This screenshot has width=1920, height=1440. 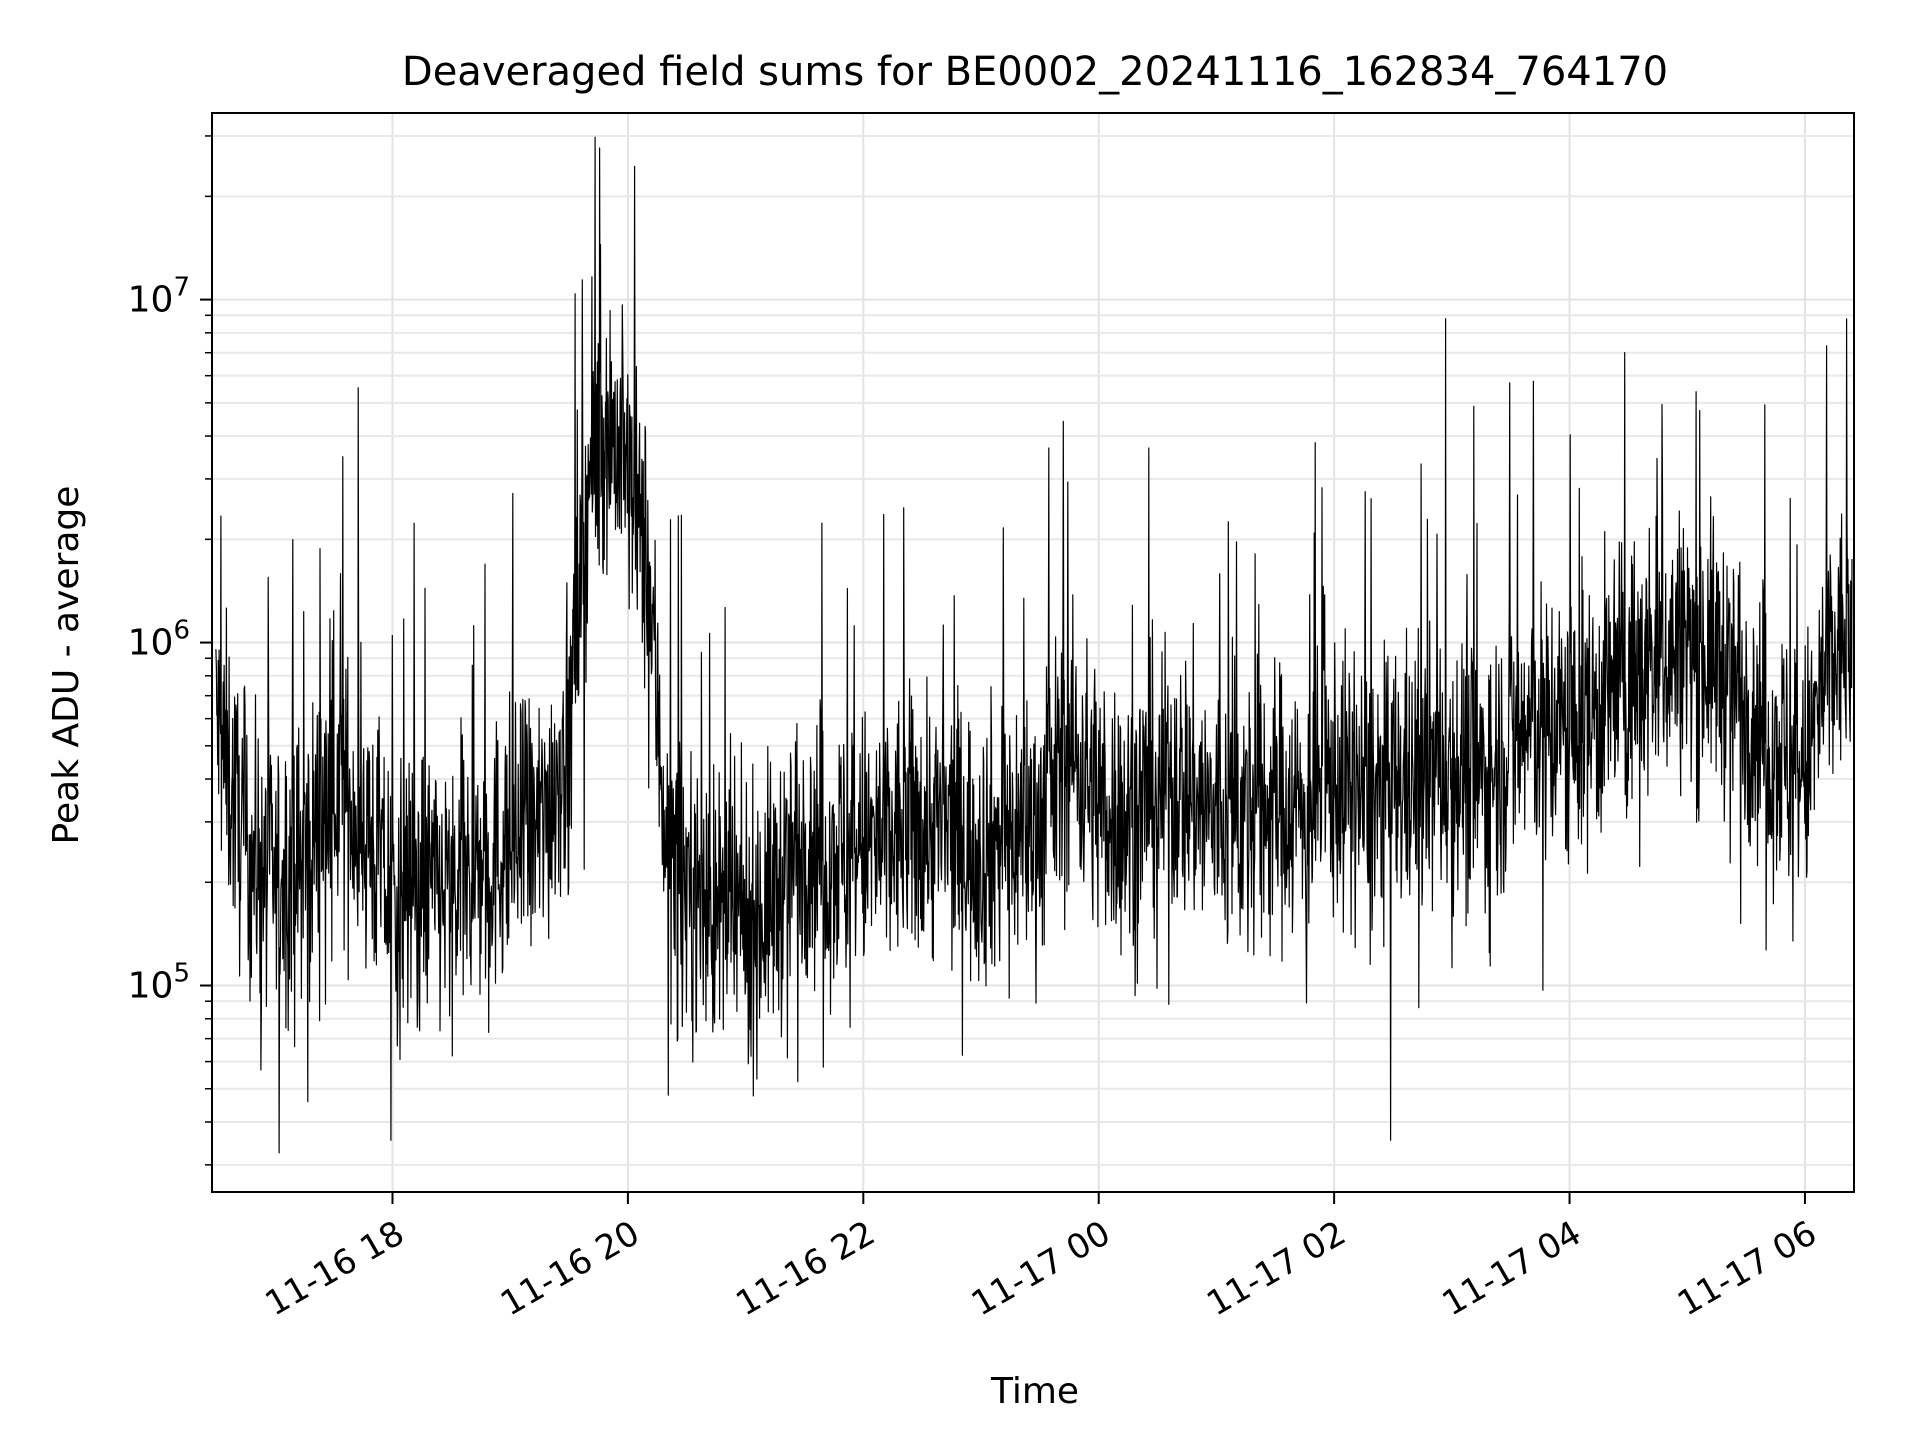 I want to click on y-tick-label: 10⁷, so click(x=159, y=297).